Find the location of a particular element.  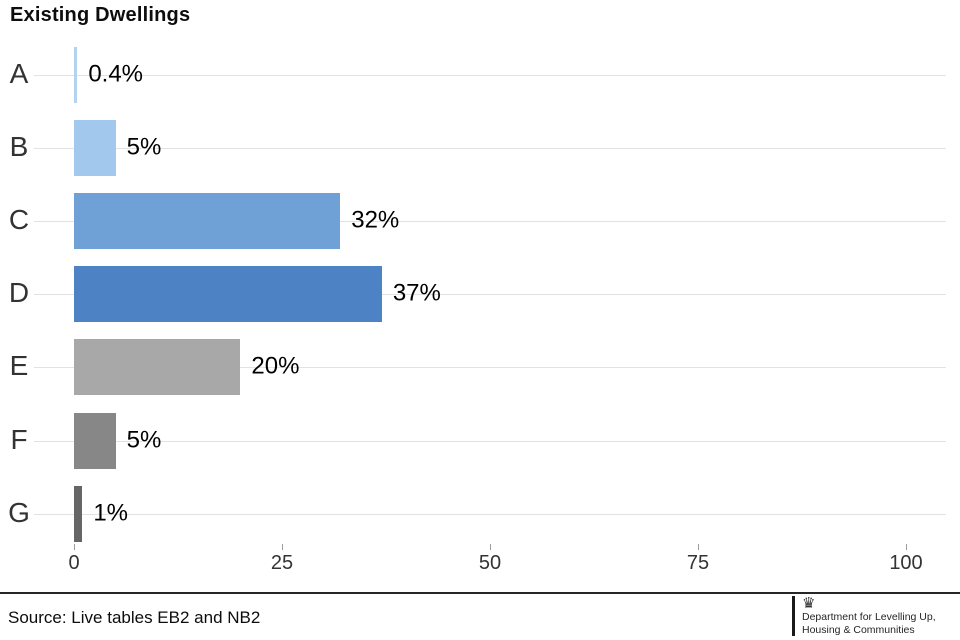

bar-e is located at coordinates (157, 367).